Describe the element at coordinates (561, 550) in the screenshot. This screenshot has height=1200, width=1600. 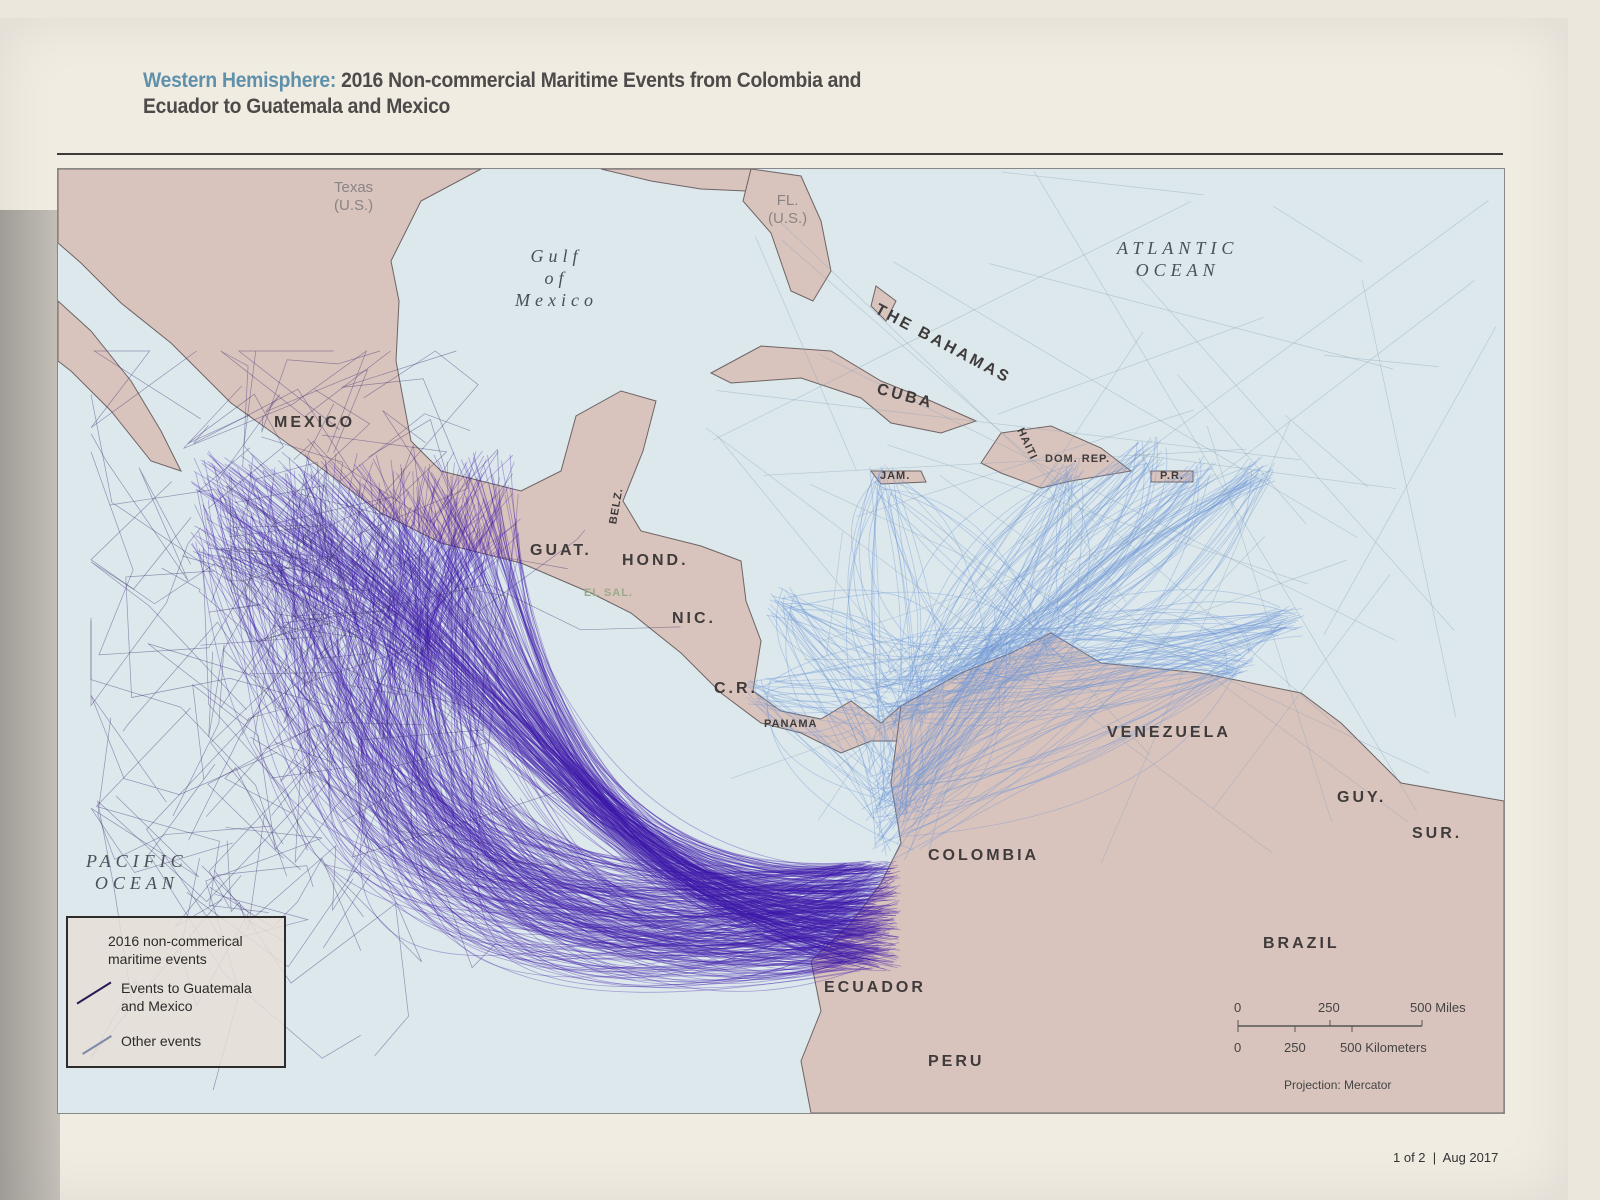
I see `label-guatemala: GUAT.` at that location.